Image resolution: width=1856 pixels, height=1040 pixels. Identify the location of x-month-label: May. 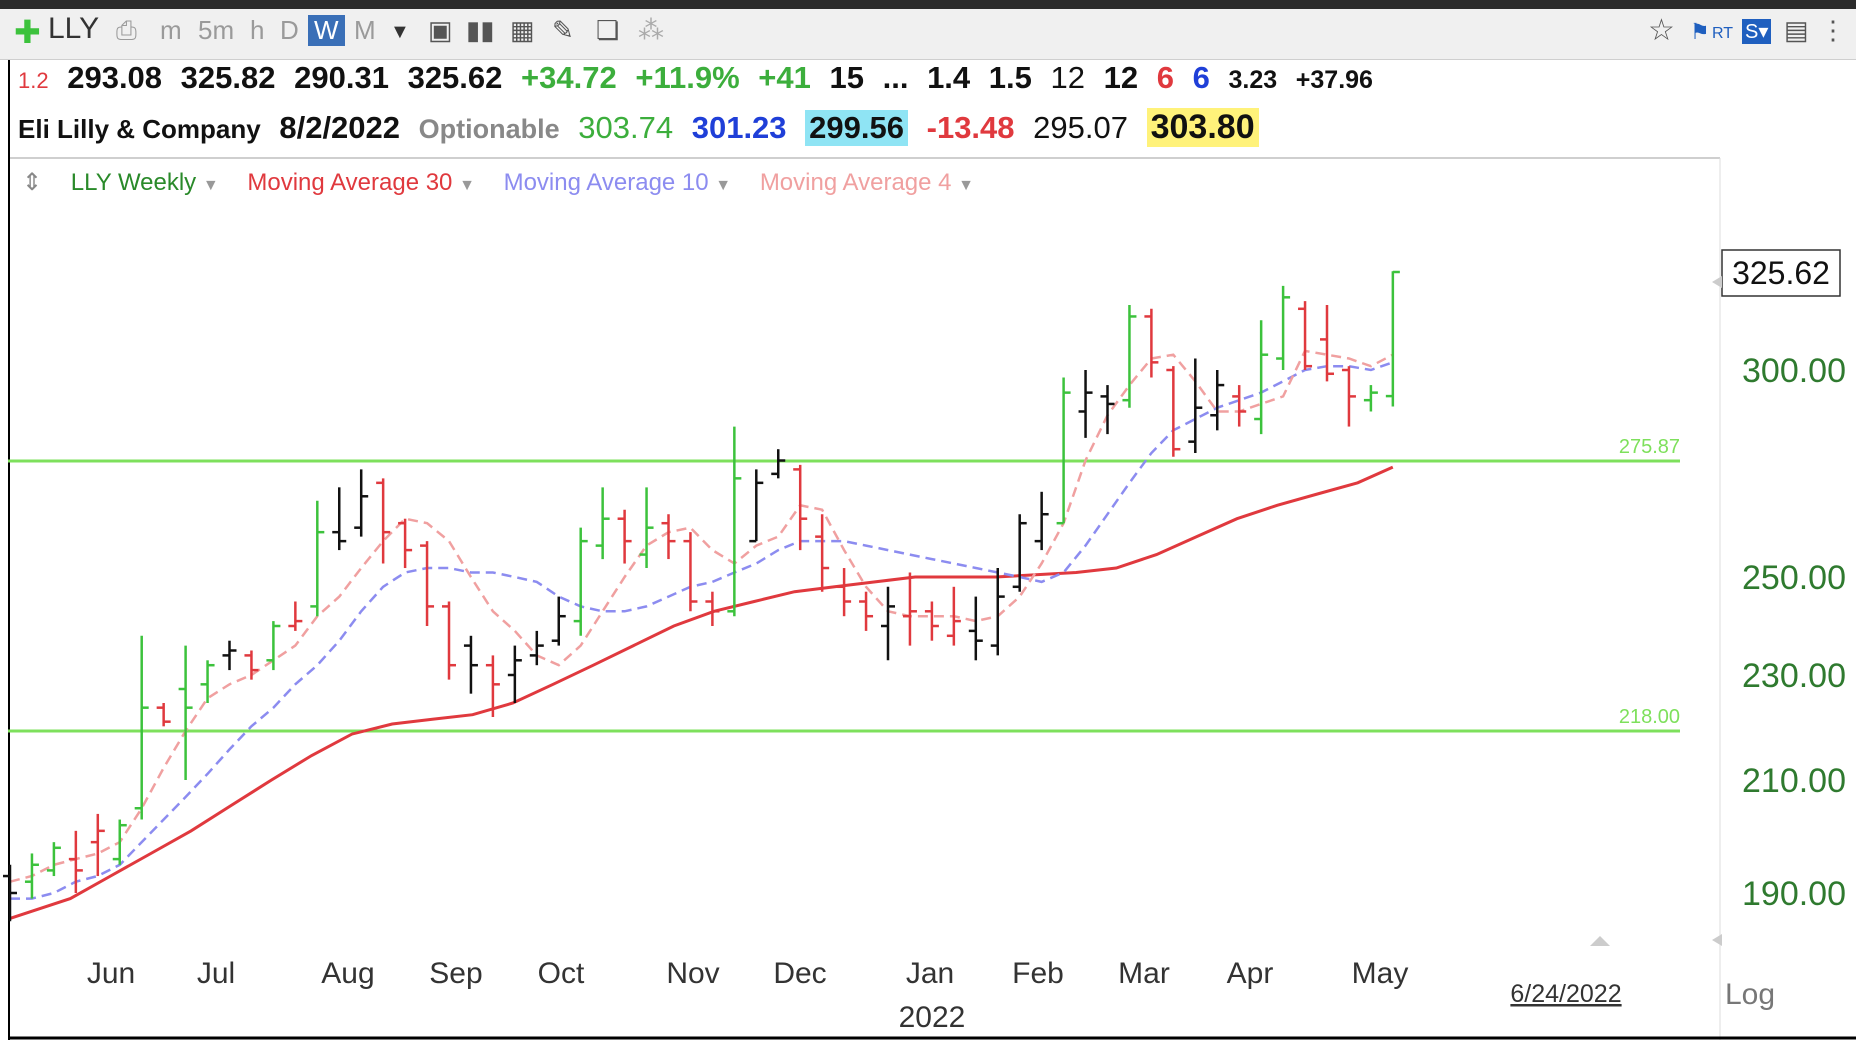
(1380, 973).